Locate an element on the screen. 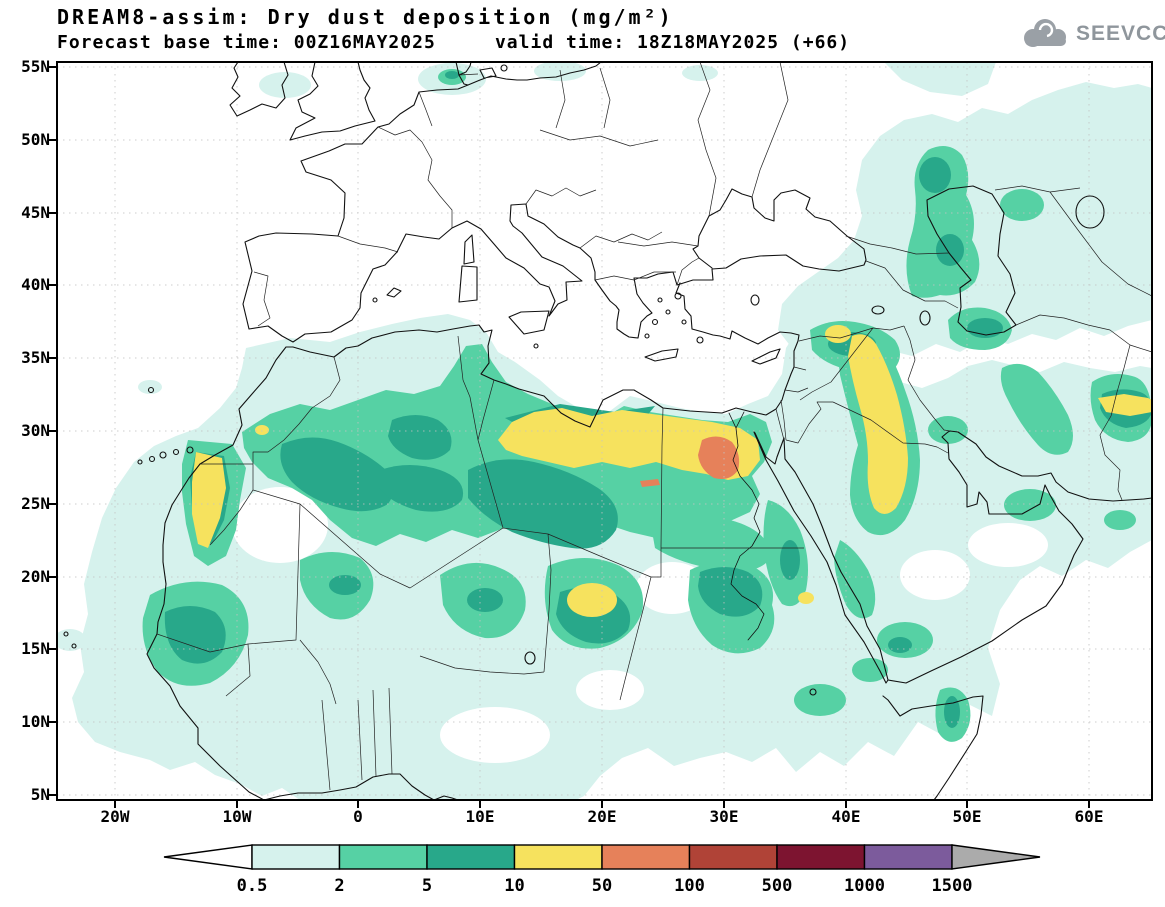 This screenshot has height=907, width=1165. legend-arrow-below is located at coordinates (208, 857).